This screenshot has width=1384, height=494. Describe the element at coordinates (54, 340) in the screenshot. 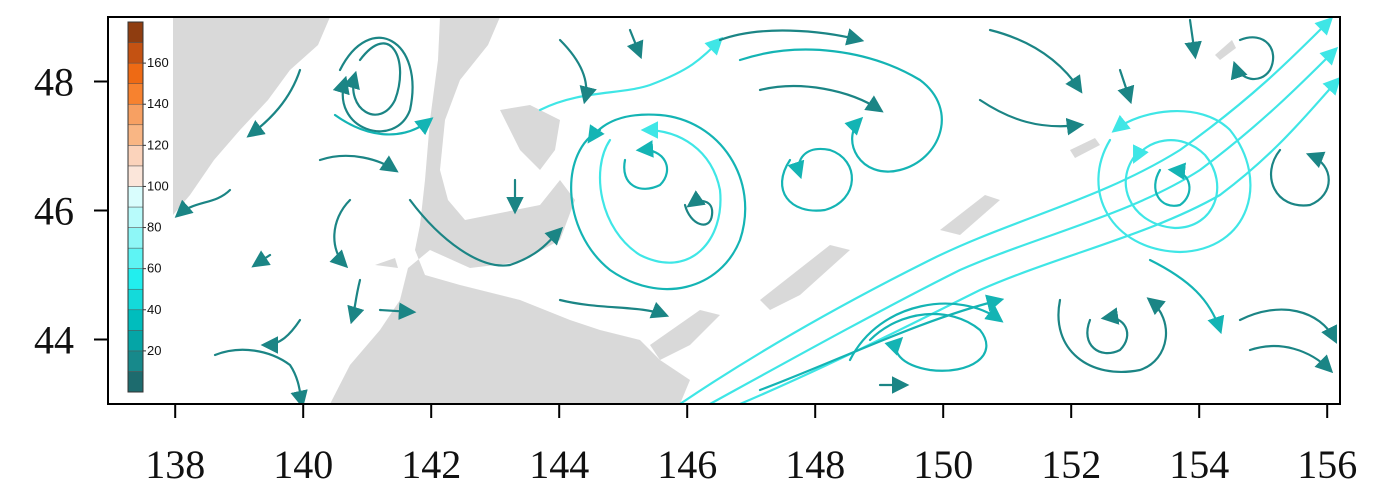

I see `y-tick-label: 44` at that location.